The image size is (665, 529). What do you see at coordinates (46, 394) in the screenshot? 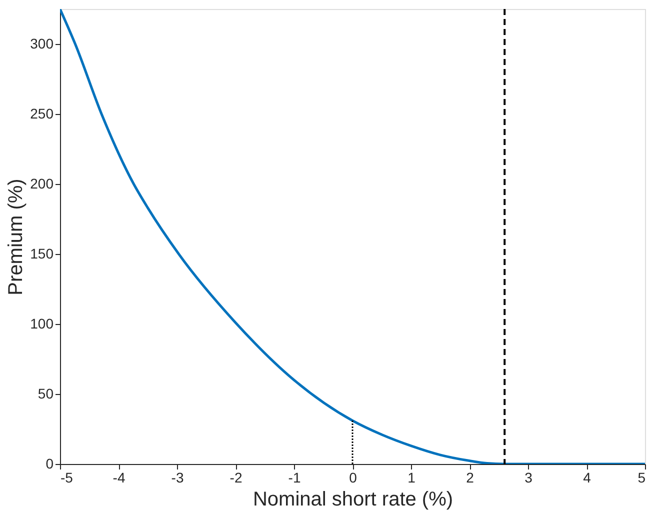
I see `y-tick-label: 50` at bounding box center [46, 394].